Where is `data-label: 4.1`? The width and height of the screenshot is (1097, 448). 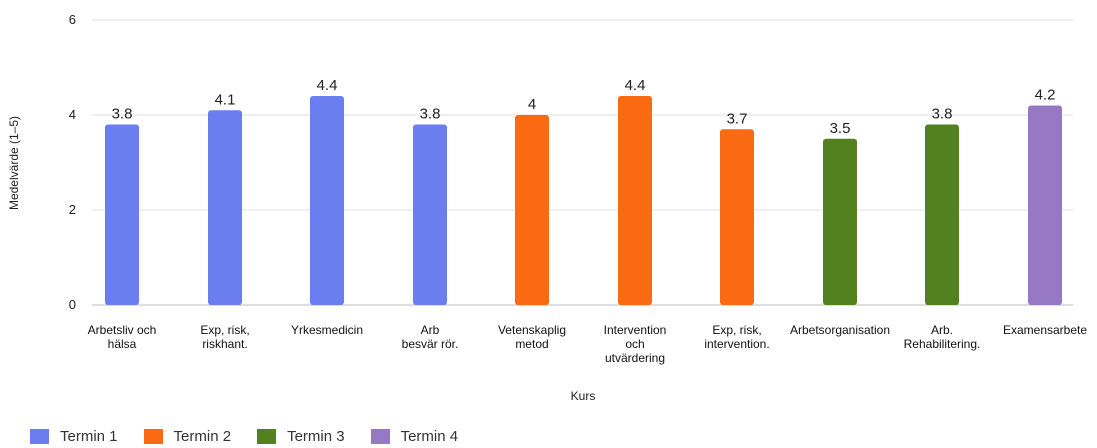 data-label: 4.1 is located at coordinates (225, 99).